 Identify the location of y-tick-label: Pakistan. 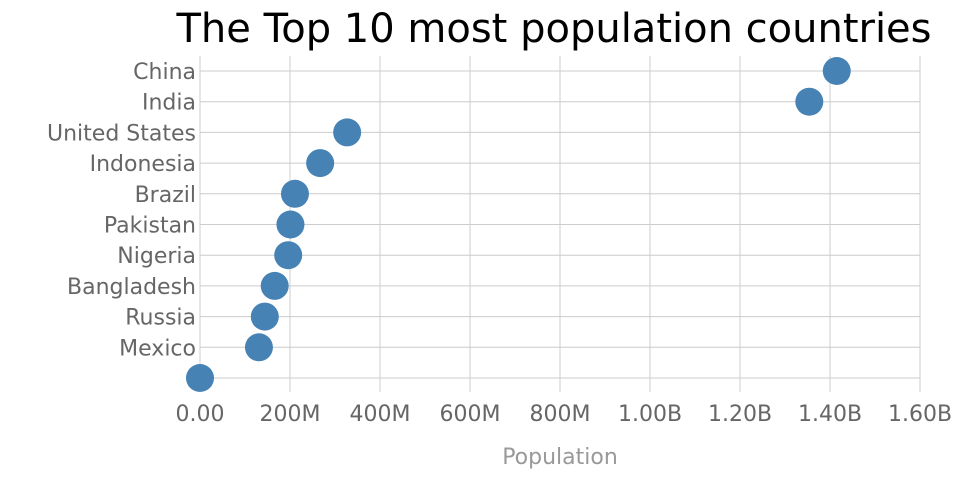
(150, 226).